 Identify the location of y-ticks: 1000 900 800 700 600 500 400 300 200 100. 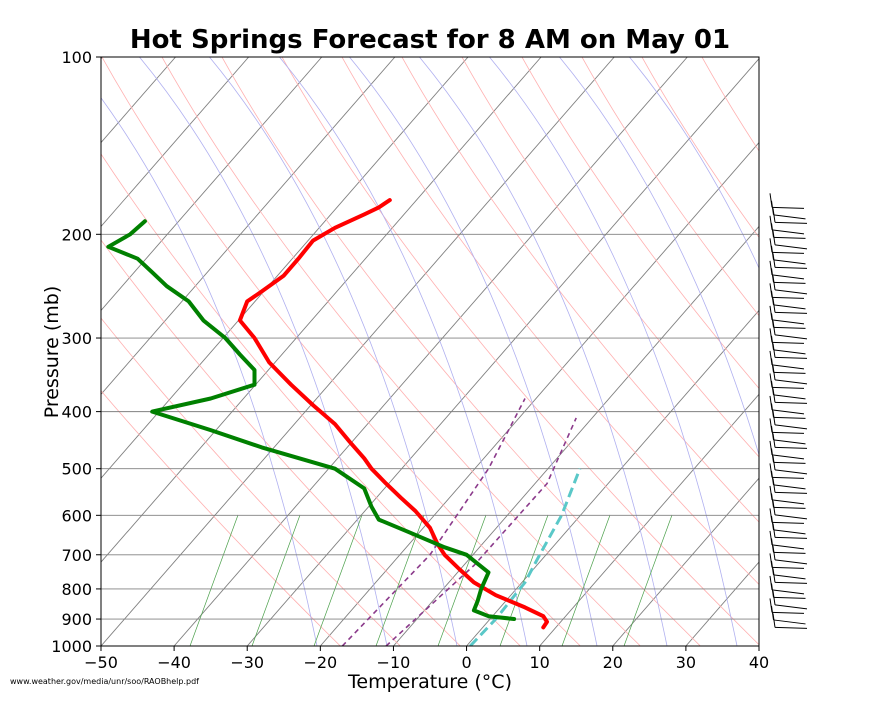
(76, 352).